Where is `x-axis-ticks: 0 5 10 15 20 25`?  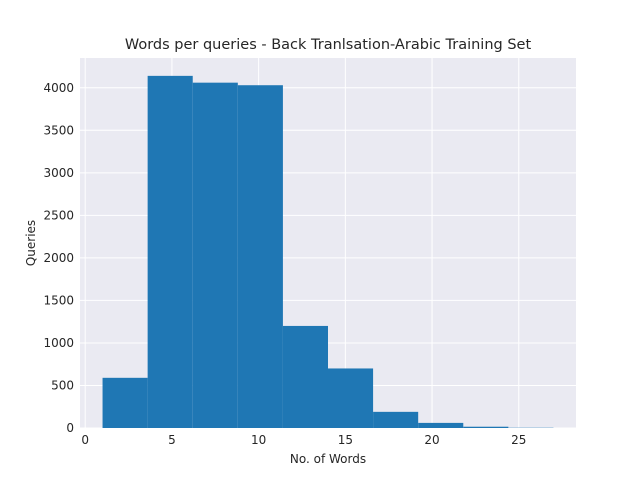 x-axis-ticks: 0 5 10 15 20 25 is located at coordinates (303, 440).